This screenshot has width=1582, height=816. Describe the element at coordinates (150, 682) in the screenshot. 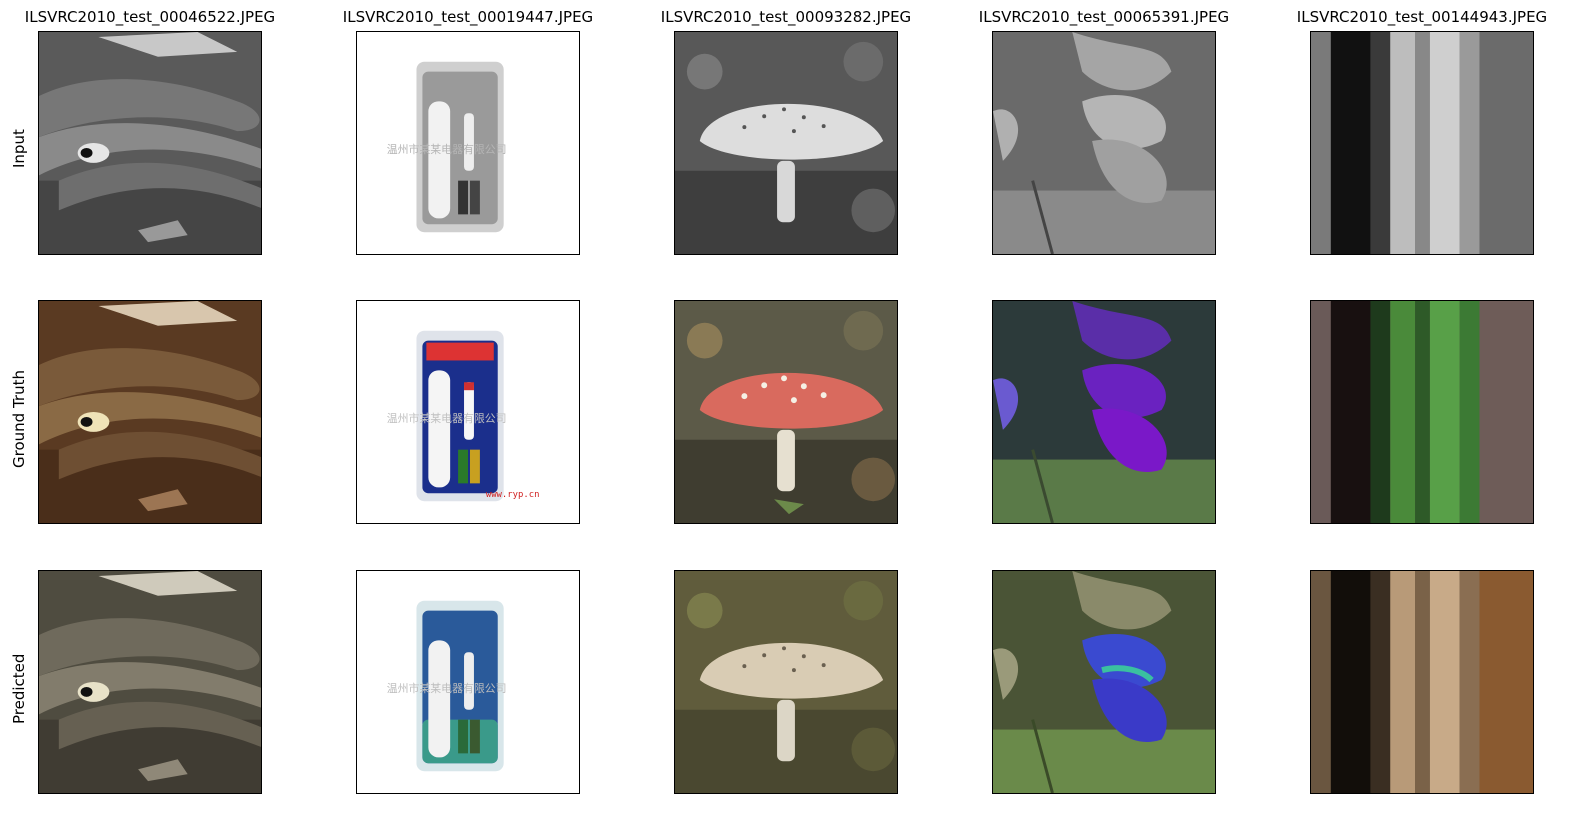

I see `image-snake-predicted` at that location.